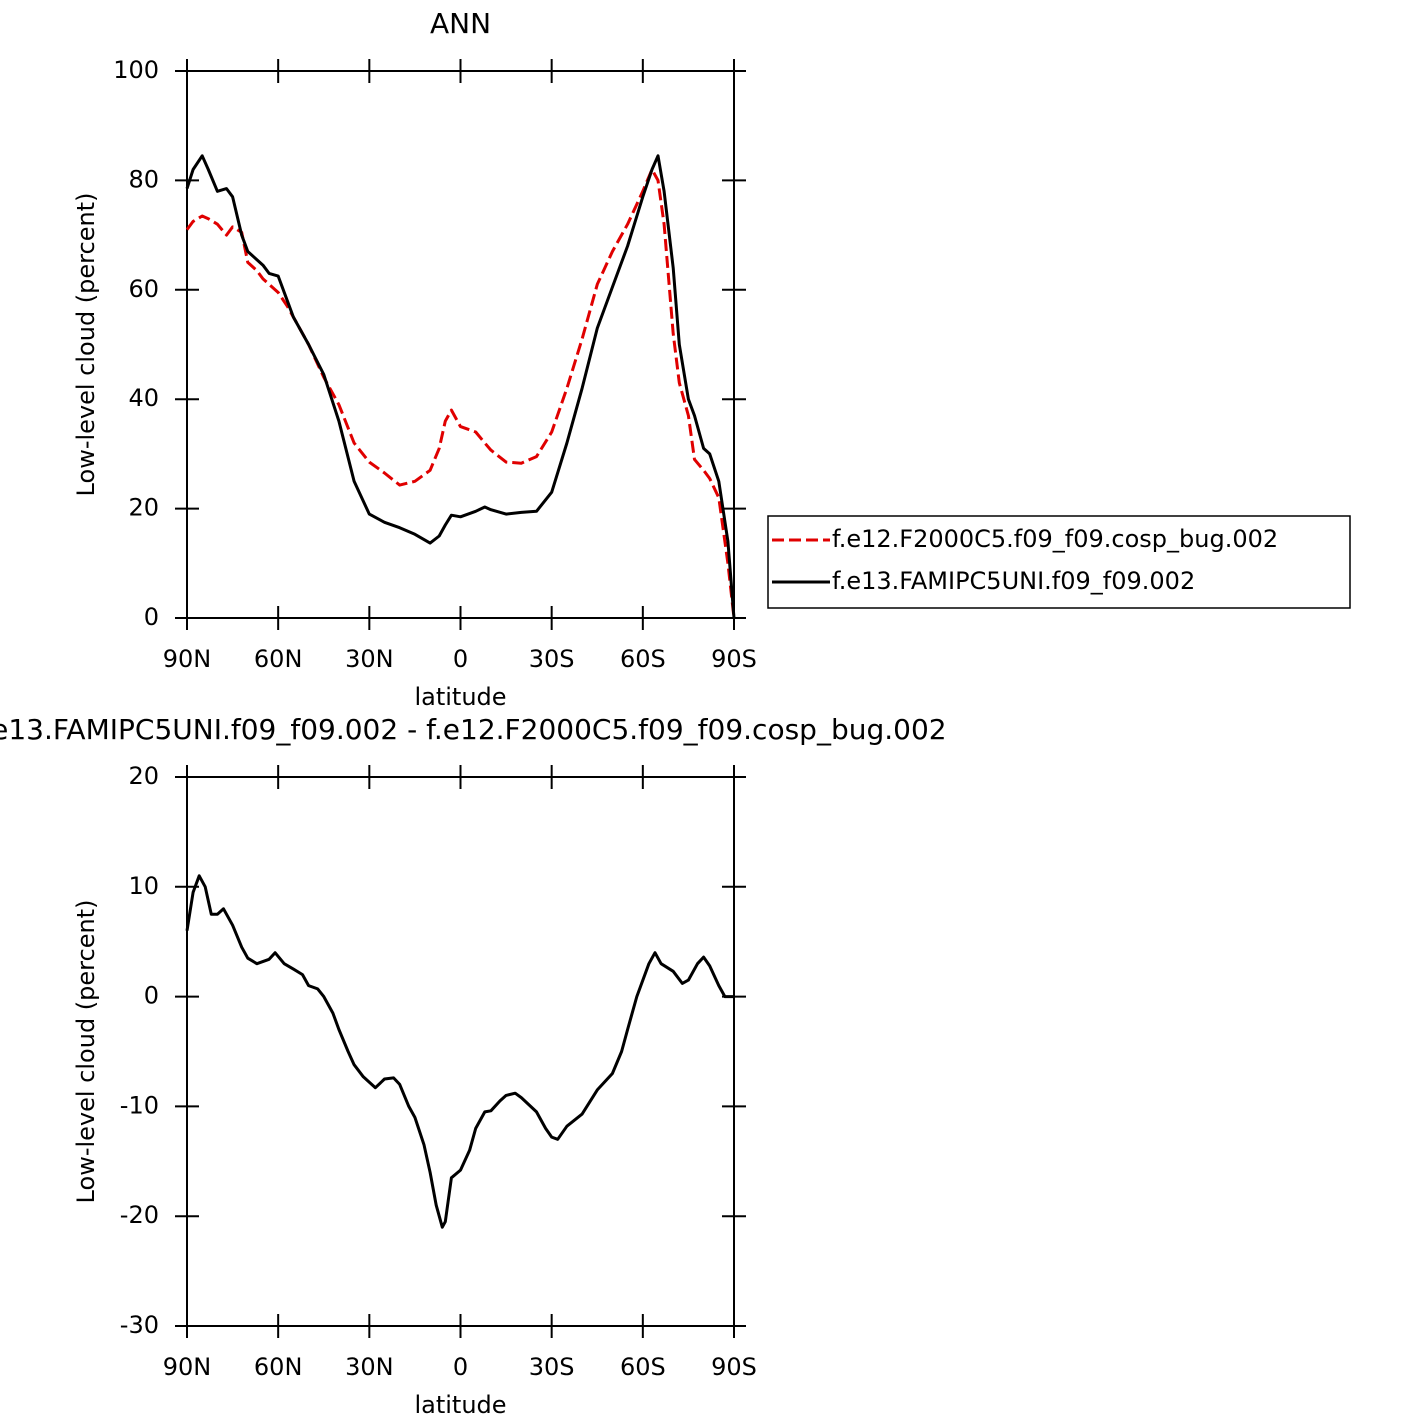 This screenshot has height=1424, width=1422. I want to click on y-tick-label: -30, so click(139, 1325).